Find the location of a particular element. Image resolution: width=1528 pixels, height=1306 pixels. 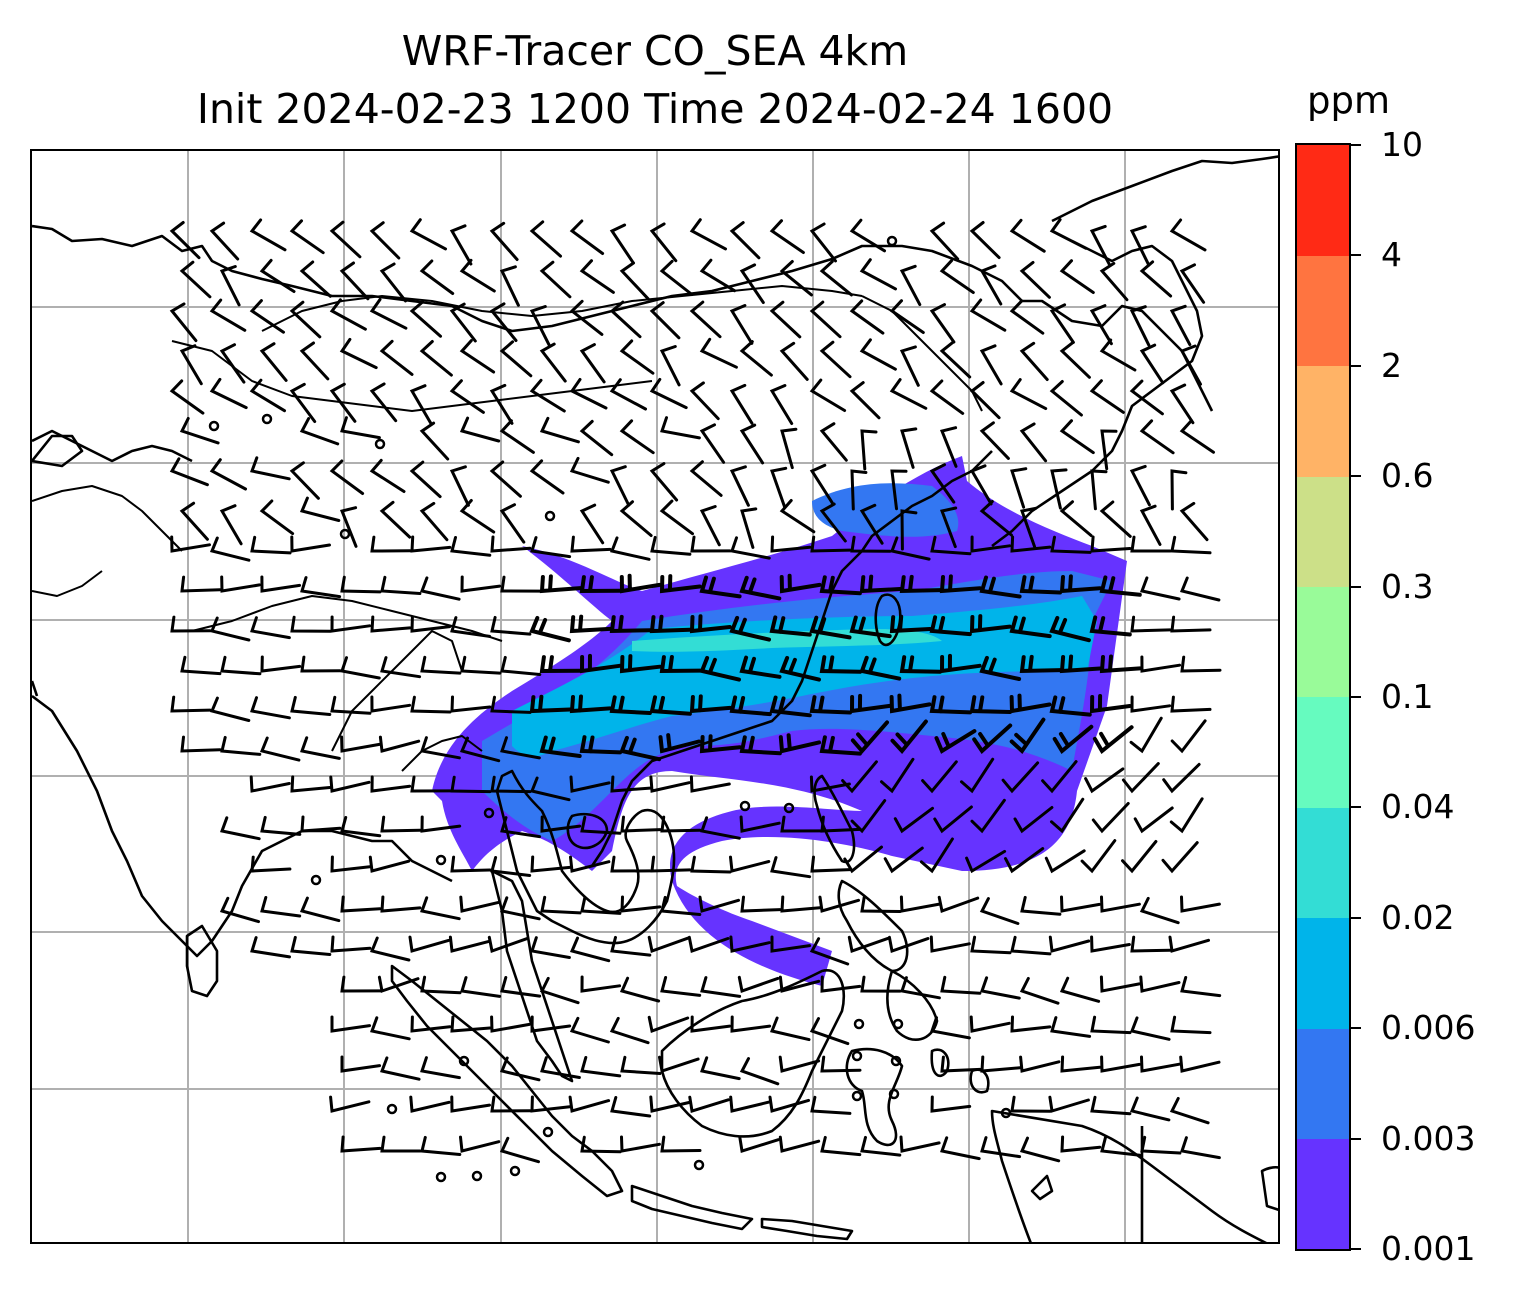

timor is located at coordinates (1042, 1187).